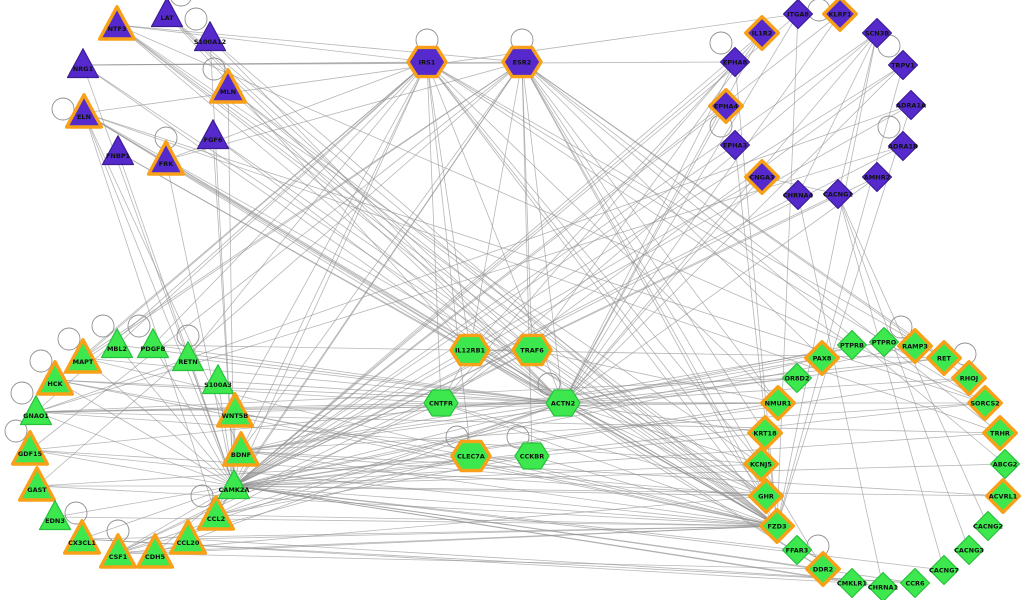  What do you see at coordinates (427, 62) in the screenshot?
I see `node-IRS1: IRS1` at bounding box center [427, 62].